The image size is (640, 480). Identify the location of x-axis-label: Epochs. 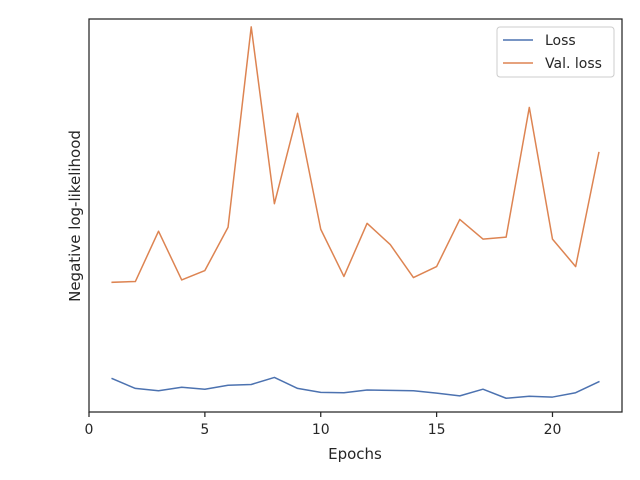
(355, 454).